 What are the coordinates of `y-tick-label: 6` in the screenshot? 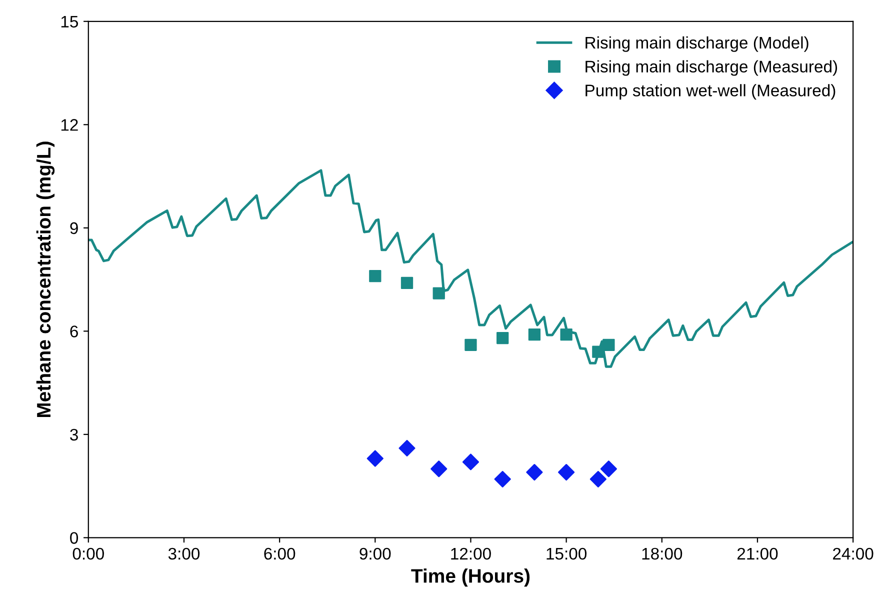 It's located at (74, 332).